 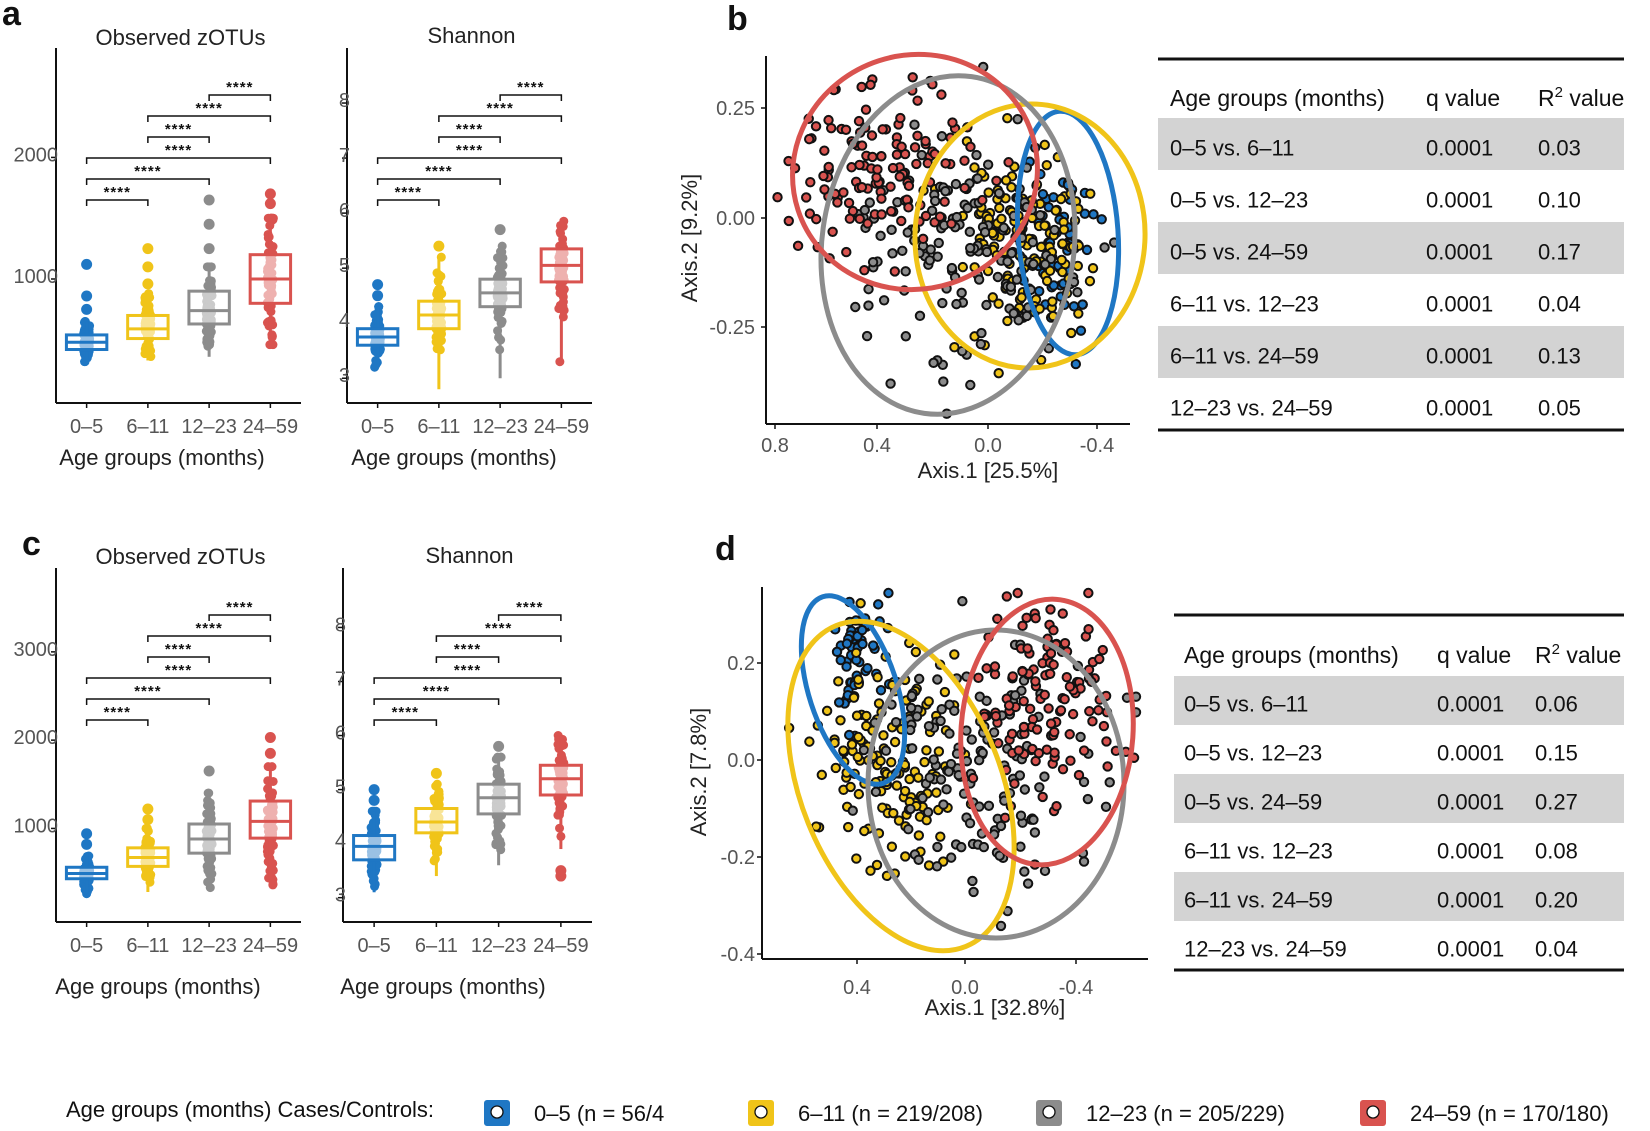 I want to click on column-header-r2: R2 value, so click(x=1578, y=654).